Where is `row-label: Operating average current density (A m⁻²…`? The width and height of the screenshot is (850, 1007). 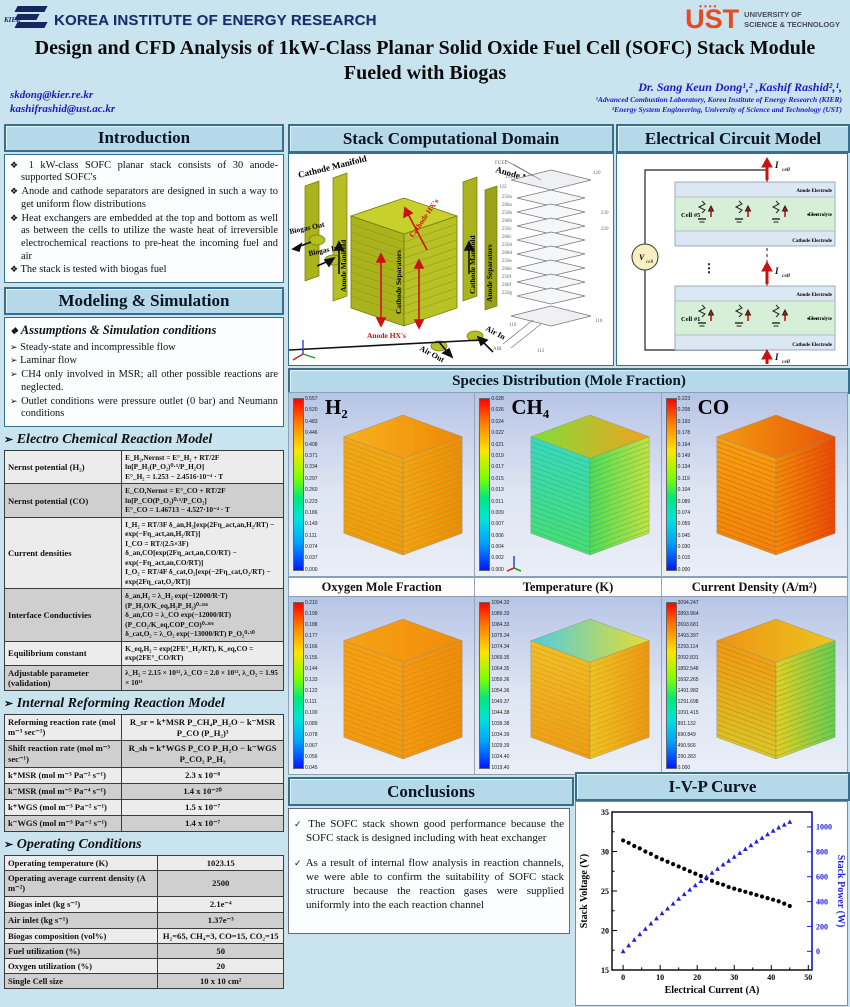
row-label: Operating average current density (A m⁻²… is located at coordinates (81, 883).